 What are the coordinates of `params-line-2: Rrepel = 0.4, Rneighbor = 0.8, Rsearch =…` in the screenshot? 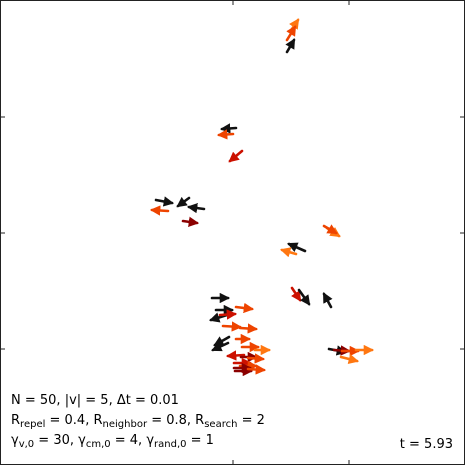 It's located at (138, 421).